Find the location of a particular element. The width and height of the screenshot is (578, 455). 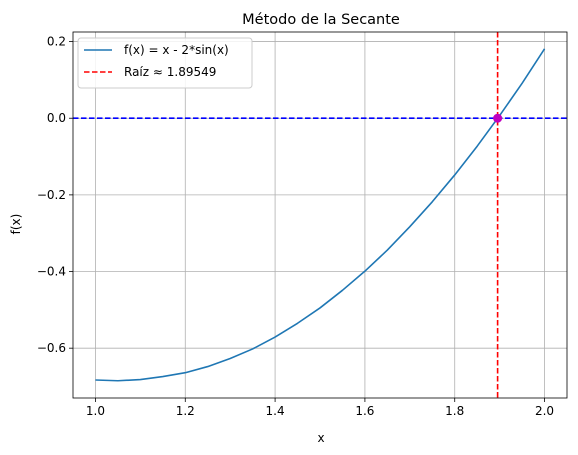

legend-label-root: Raíz ≈ 1.89549 is located at coordinates (170, 72).